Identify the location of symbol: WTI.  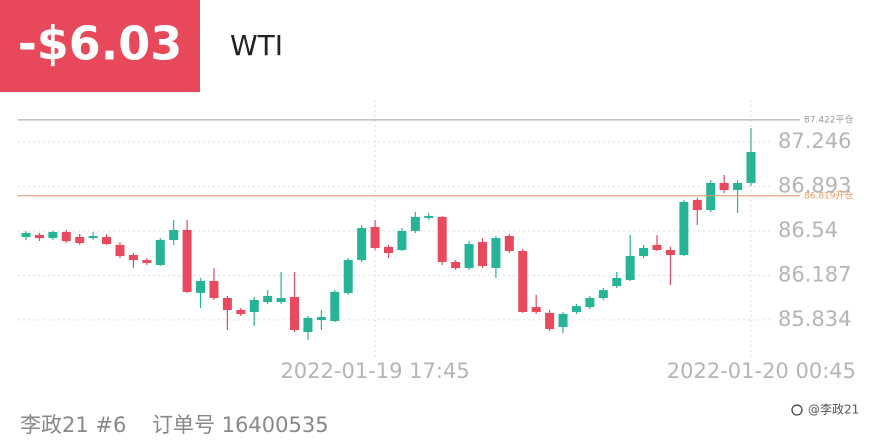
(256, 45).